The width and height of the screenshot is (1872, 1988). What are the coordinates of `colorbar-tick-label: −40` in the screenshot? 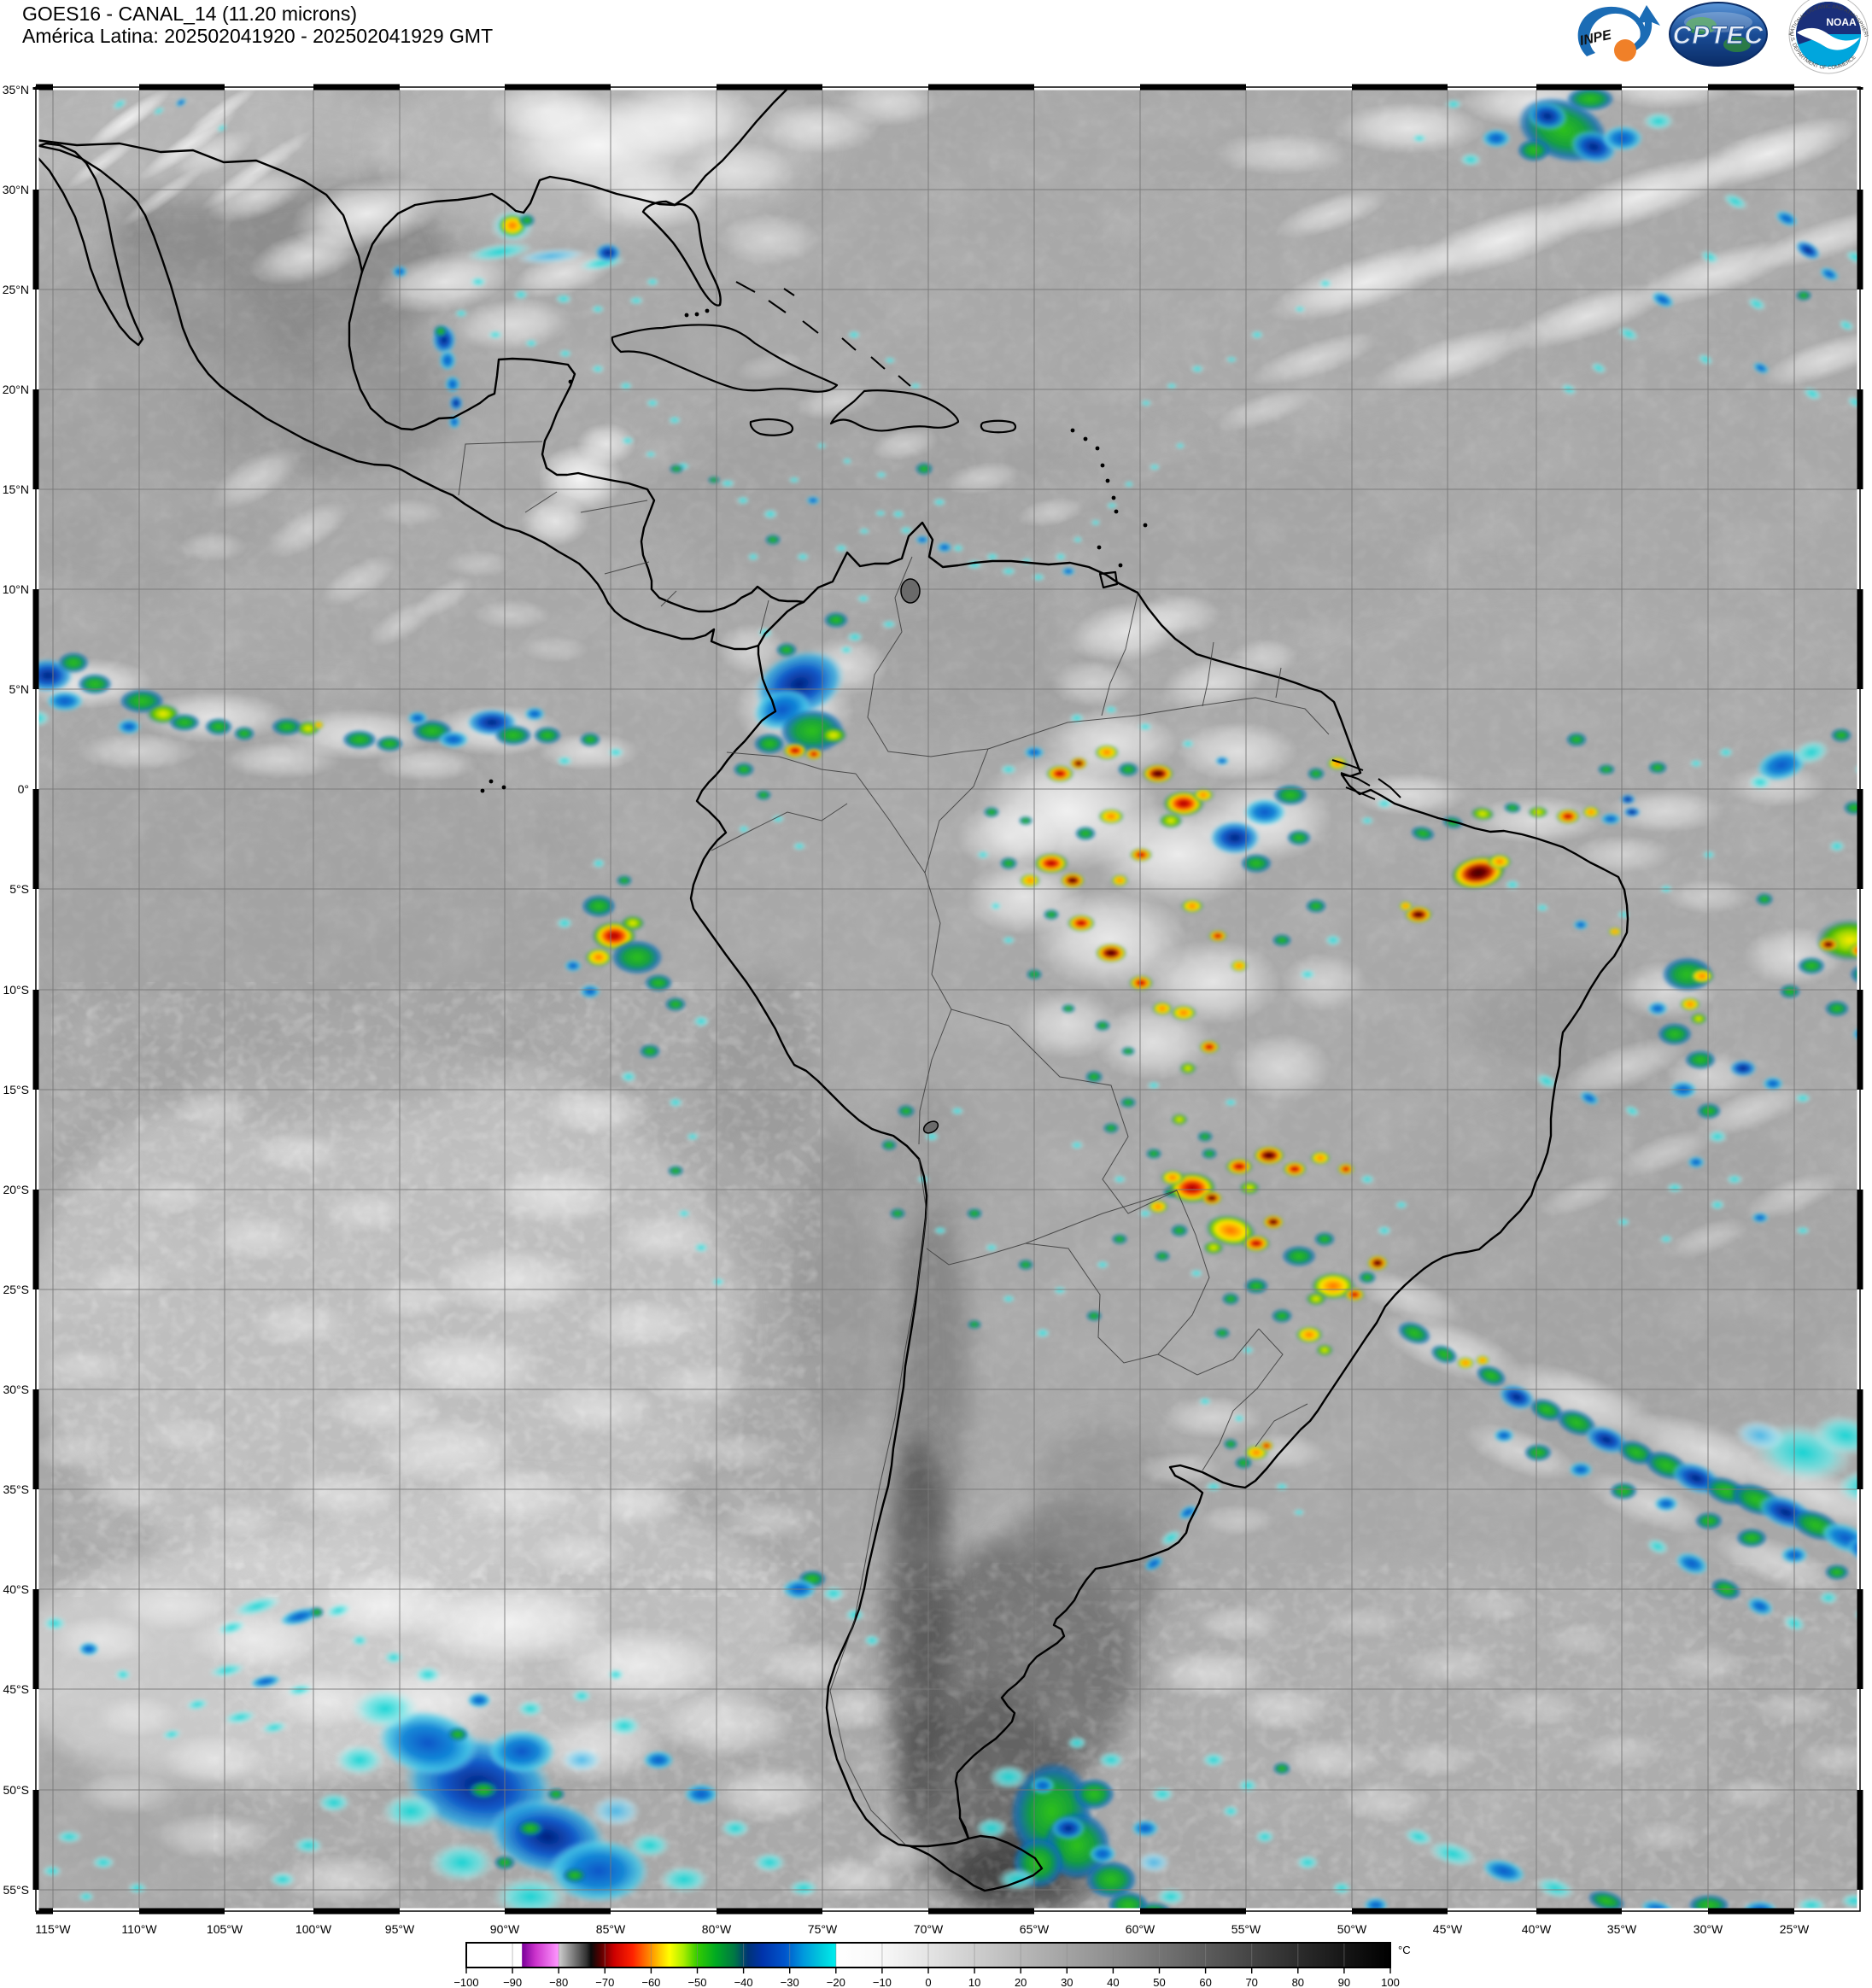 It's located at (743, 1982).